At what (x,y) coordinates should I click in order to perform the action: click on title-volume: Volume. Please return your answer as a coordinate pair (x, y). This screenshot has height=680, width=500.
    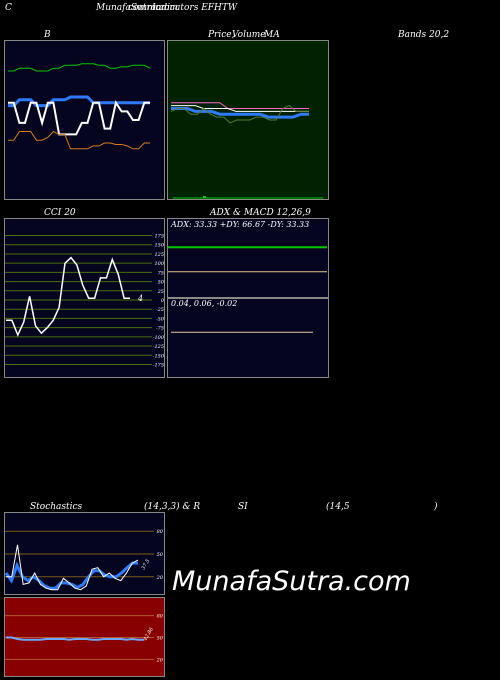
    Looking at the image, I should click on (249, 35).